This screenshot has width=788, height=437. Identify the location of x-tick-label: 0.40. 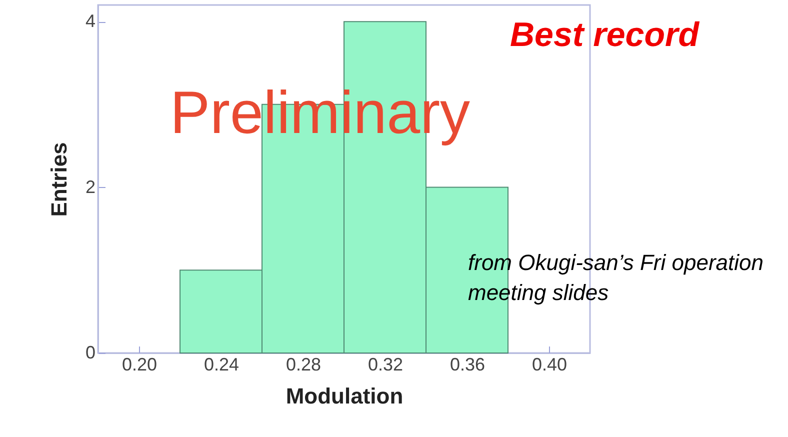
(550, 364).